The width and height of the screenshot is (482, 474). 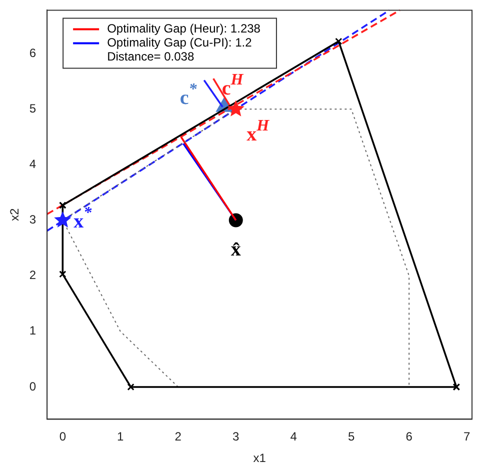 What do you see at coordinates (189, 95) in the screenshot?
I see `annotation: c*` at bounding box center [189, 95].